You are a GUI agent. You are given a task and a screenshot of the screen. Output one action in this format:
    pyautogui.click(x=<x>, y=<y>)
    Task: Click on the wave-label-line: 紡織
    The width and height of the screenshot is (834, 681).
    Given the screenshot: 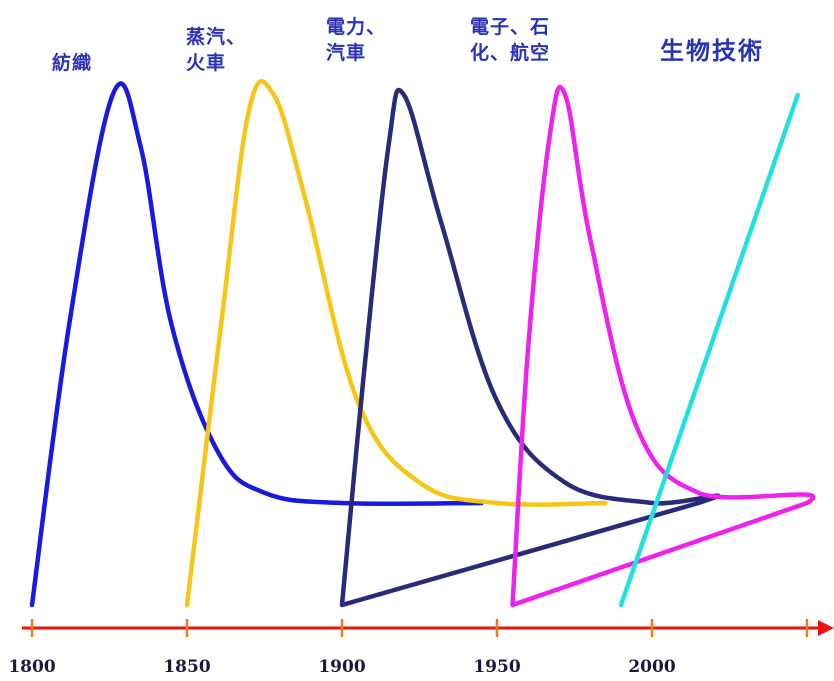 What is the action you would take?
    pyautogui.click(x=72, y=63)
    